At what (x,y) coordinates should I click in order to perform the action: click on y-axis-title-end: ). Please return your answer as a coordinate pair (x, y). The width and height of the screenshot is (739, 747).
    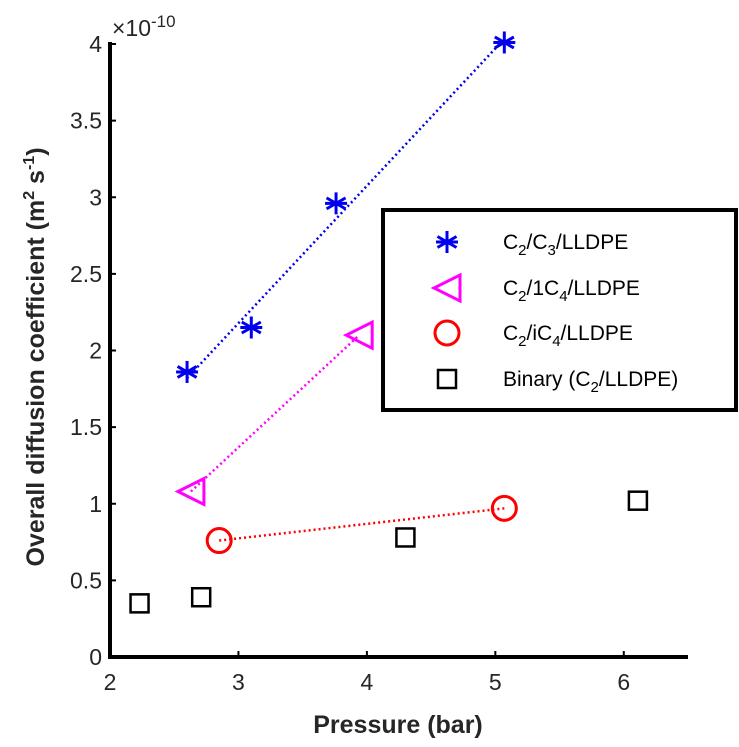
    Looking at the image, I should click on (36, 151).